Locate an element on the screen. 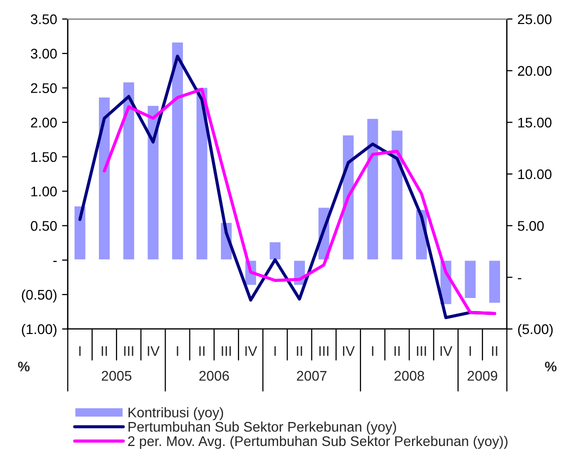  y-tick-label: 1.00 is located at coordinates (44, 191).